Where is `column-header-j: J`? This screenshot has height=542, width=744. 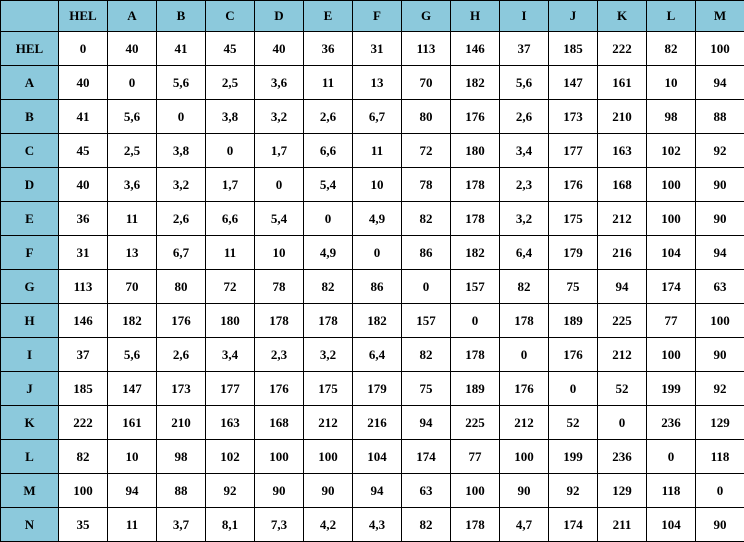 column-header-j: J is located at coordinates (573, 16).